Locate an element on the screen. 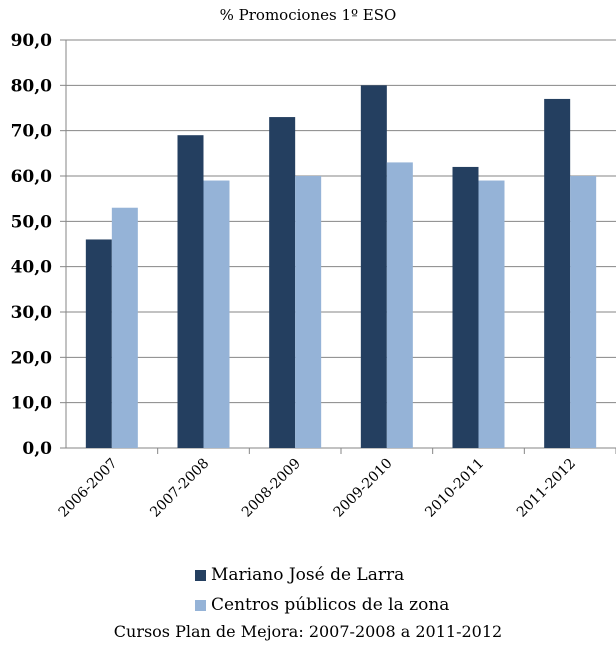 This screenshot has width=616, height=653. x-tick-label: 2009-2010 is located at coordinates (363, 488).